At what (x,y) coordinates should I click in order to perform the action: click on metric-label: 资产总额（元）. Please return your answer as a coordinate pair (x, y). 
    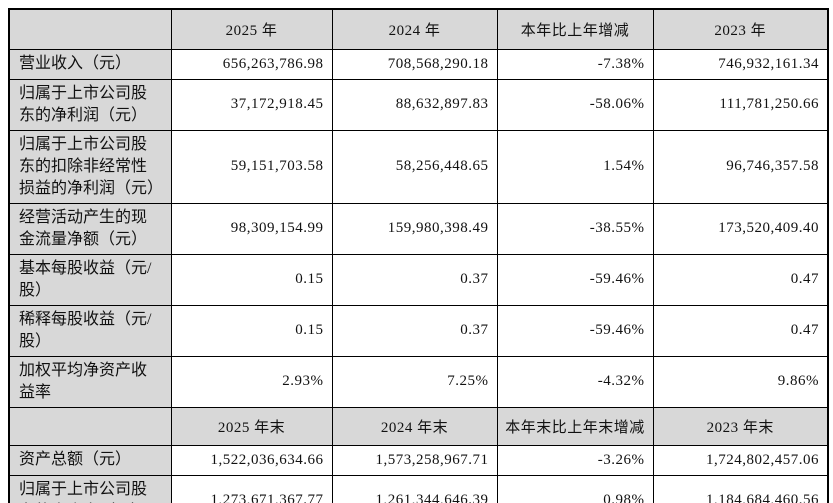
    Looking at the image, I should click on (90, 460).